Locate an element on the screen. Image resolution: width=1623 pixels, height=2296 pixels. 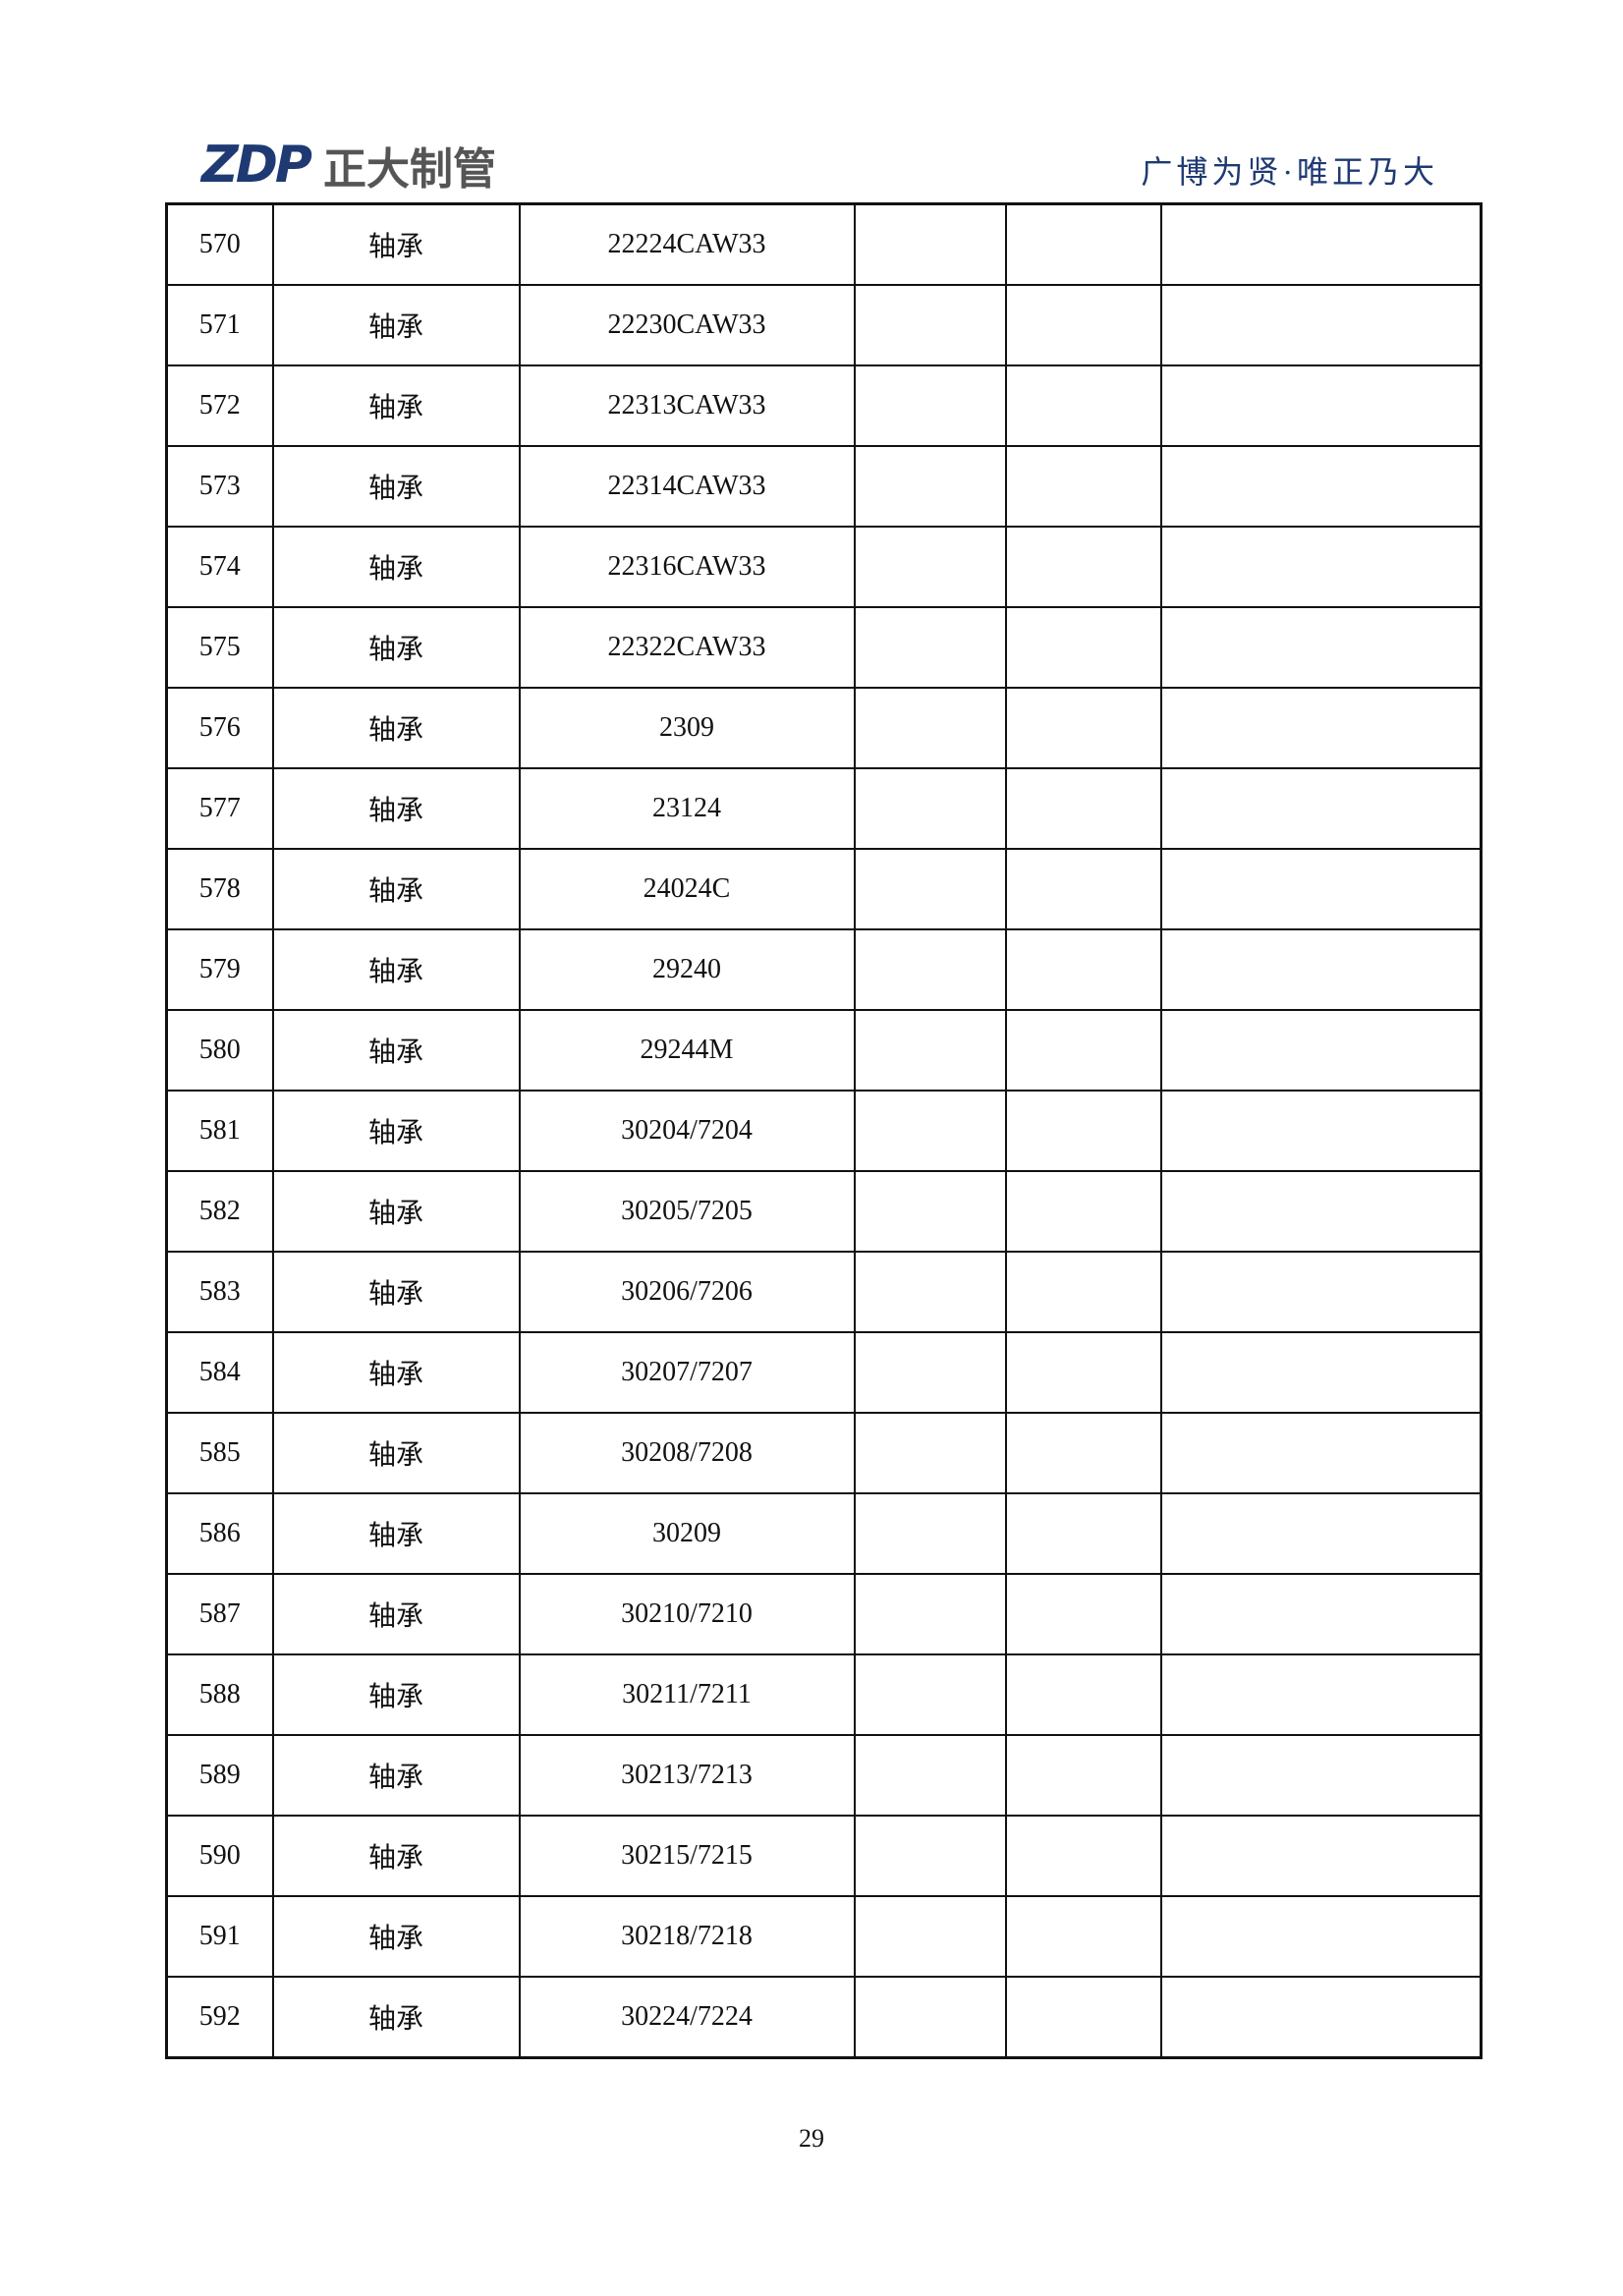
item-model: 30211/7211 is located at coordinates (687, 1694).